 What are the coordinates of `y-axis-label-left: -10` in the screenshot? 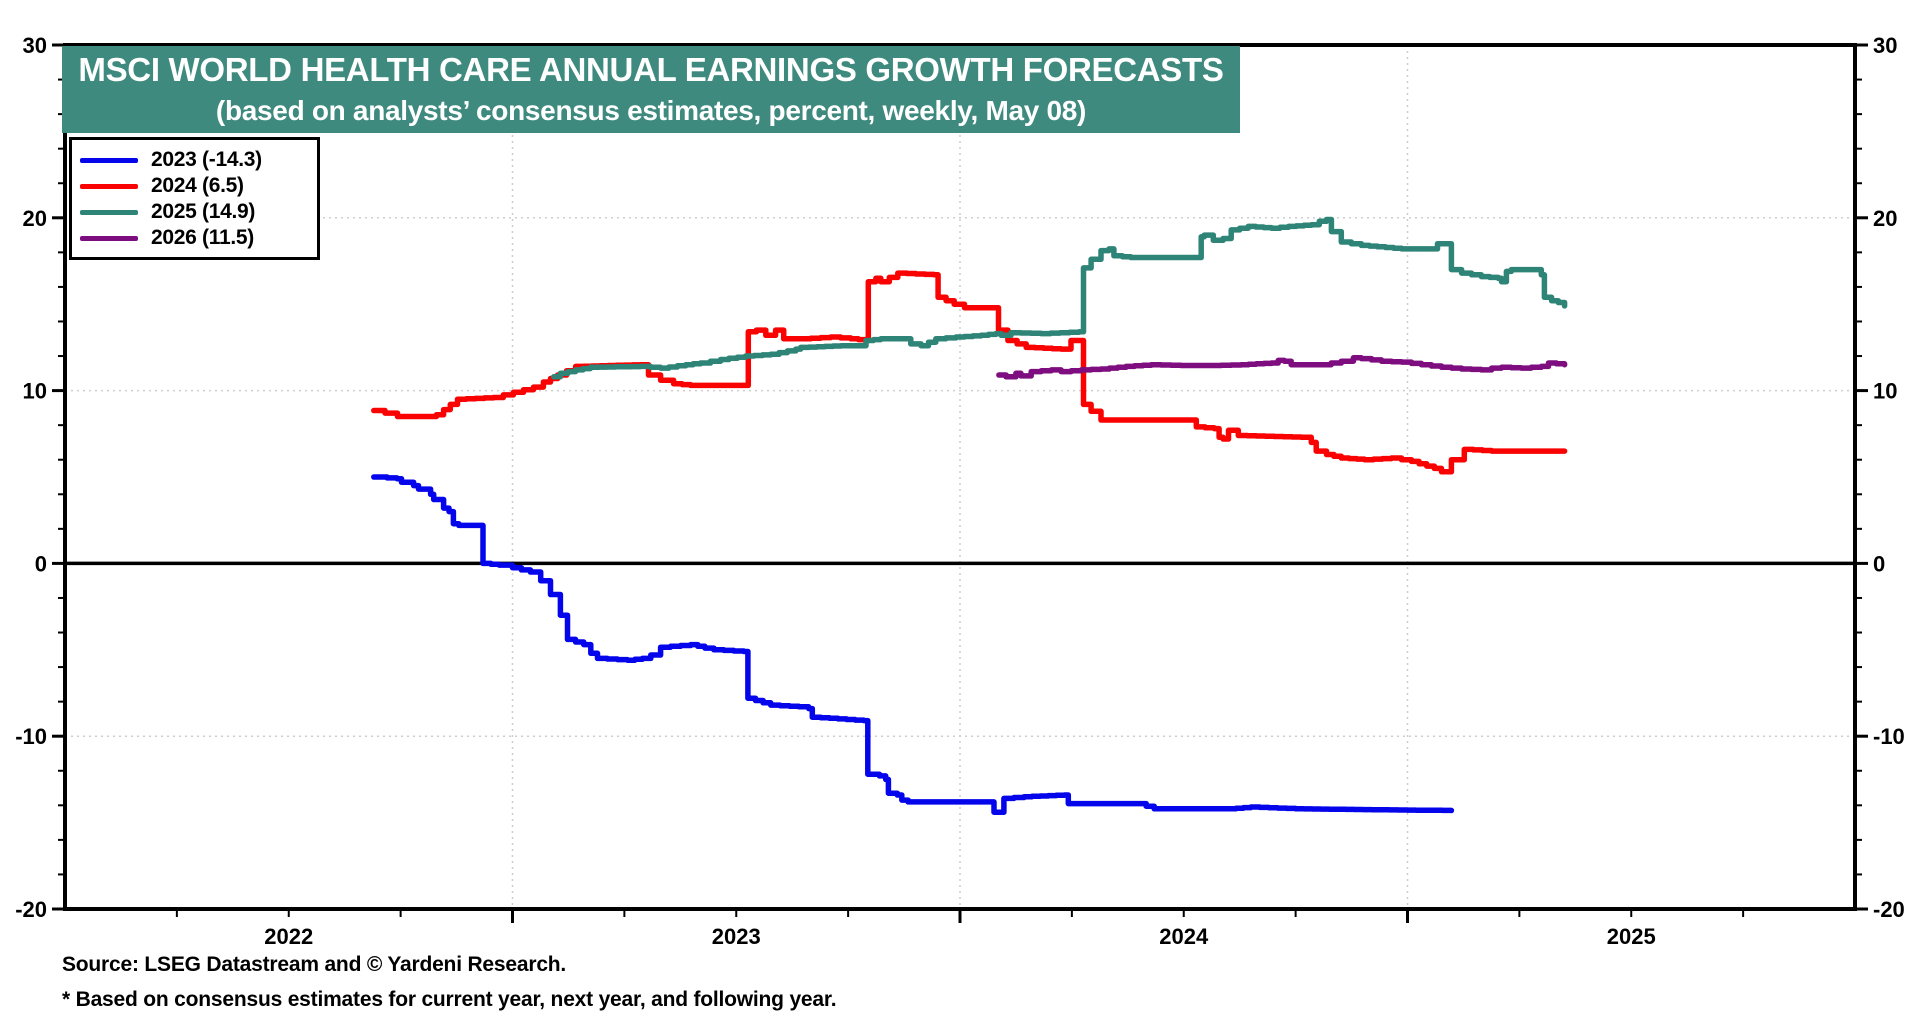 It's located at (31, 736).